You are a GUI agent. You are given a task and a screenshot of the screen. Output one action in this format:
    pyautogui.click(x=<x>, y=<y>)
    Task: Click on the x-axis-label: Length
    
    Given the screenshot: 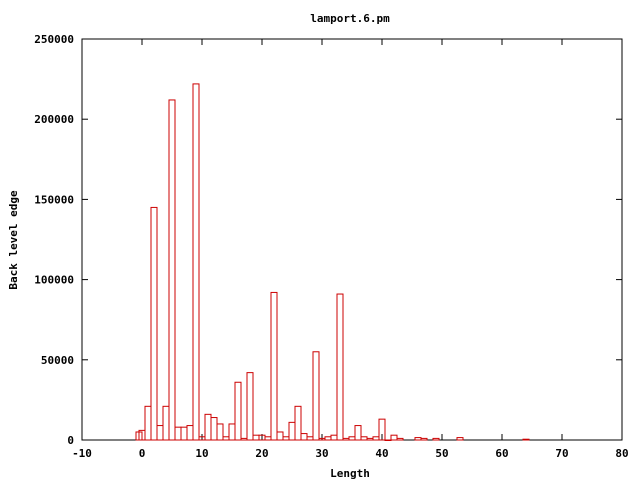 What is the action you would take?
    pyautogui.click(x=350, y=473)
    